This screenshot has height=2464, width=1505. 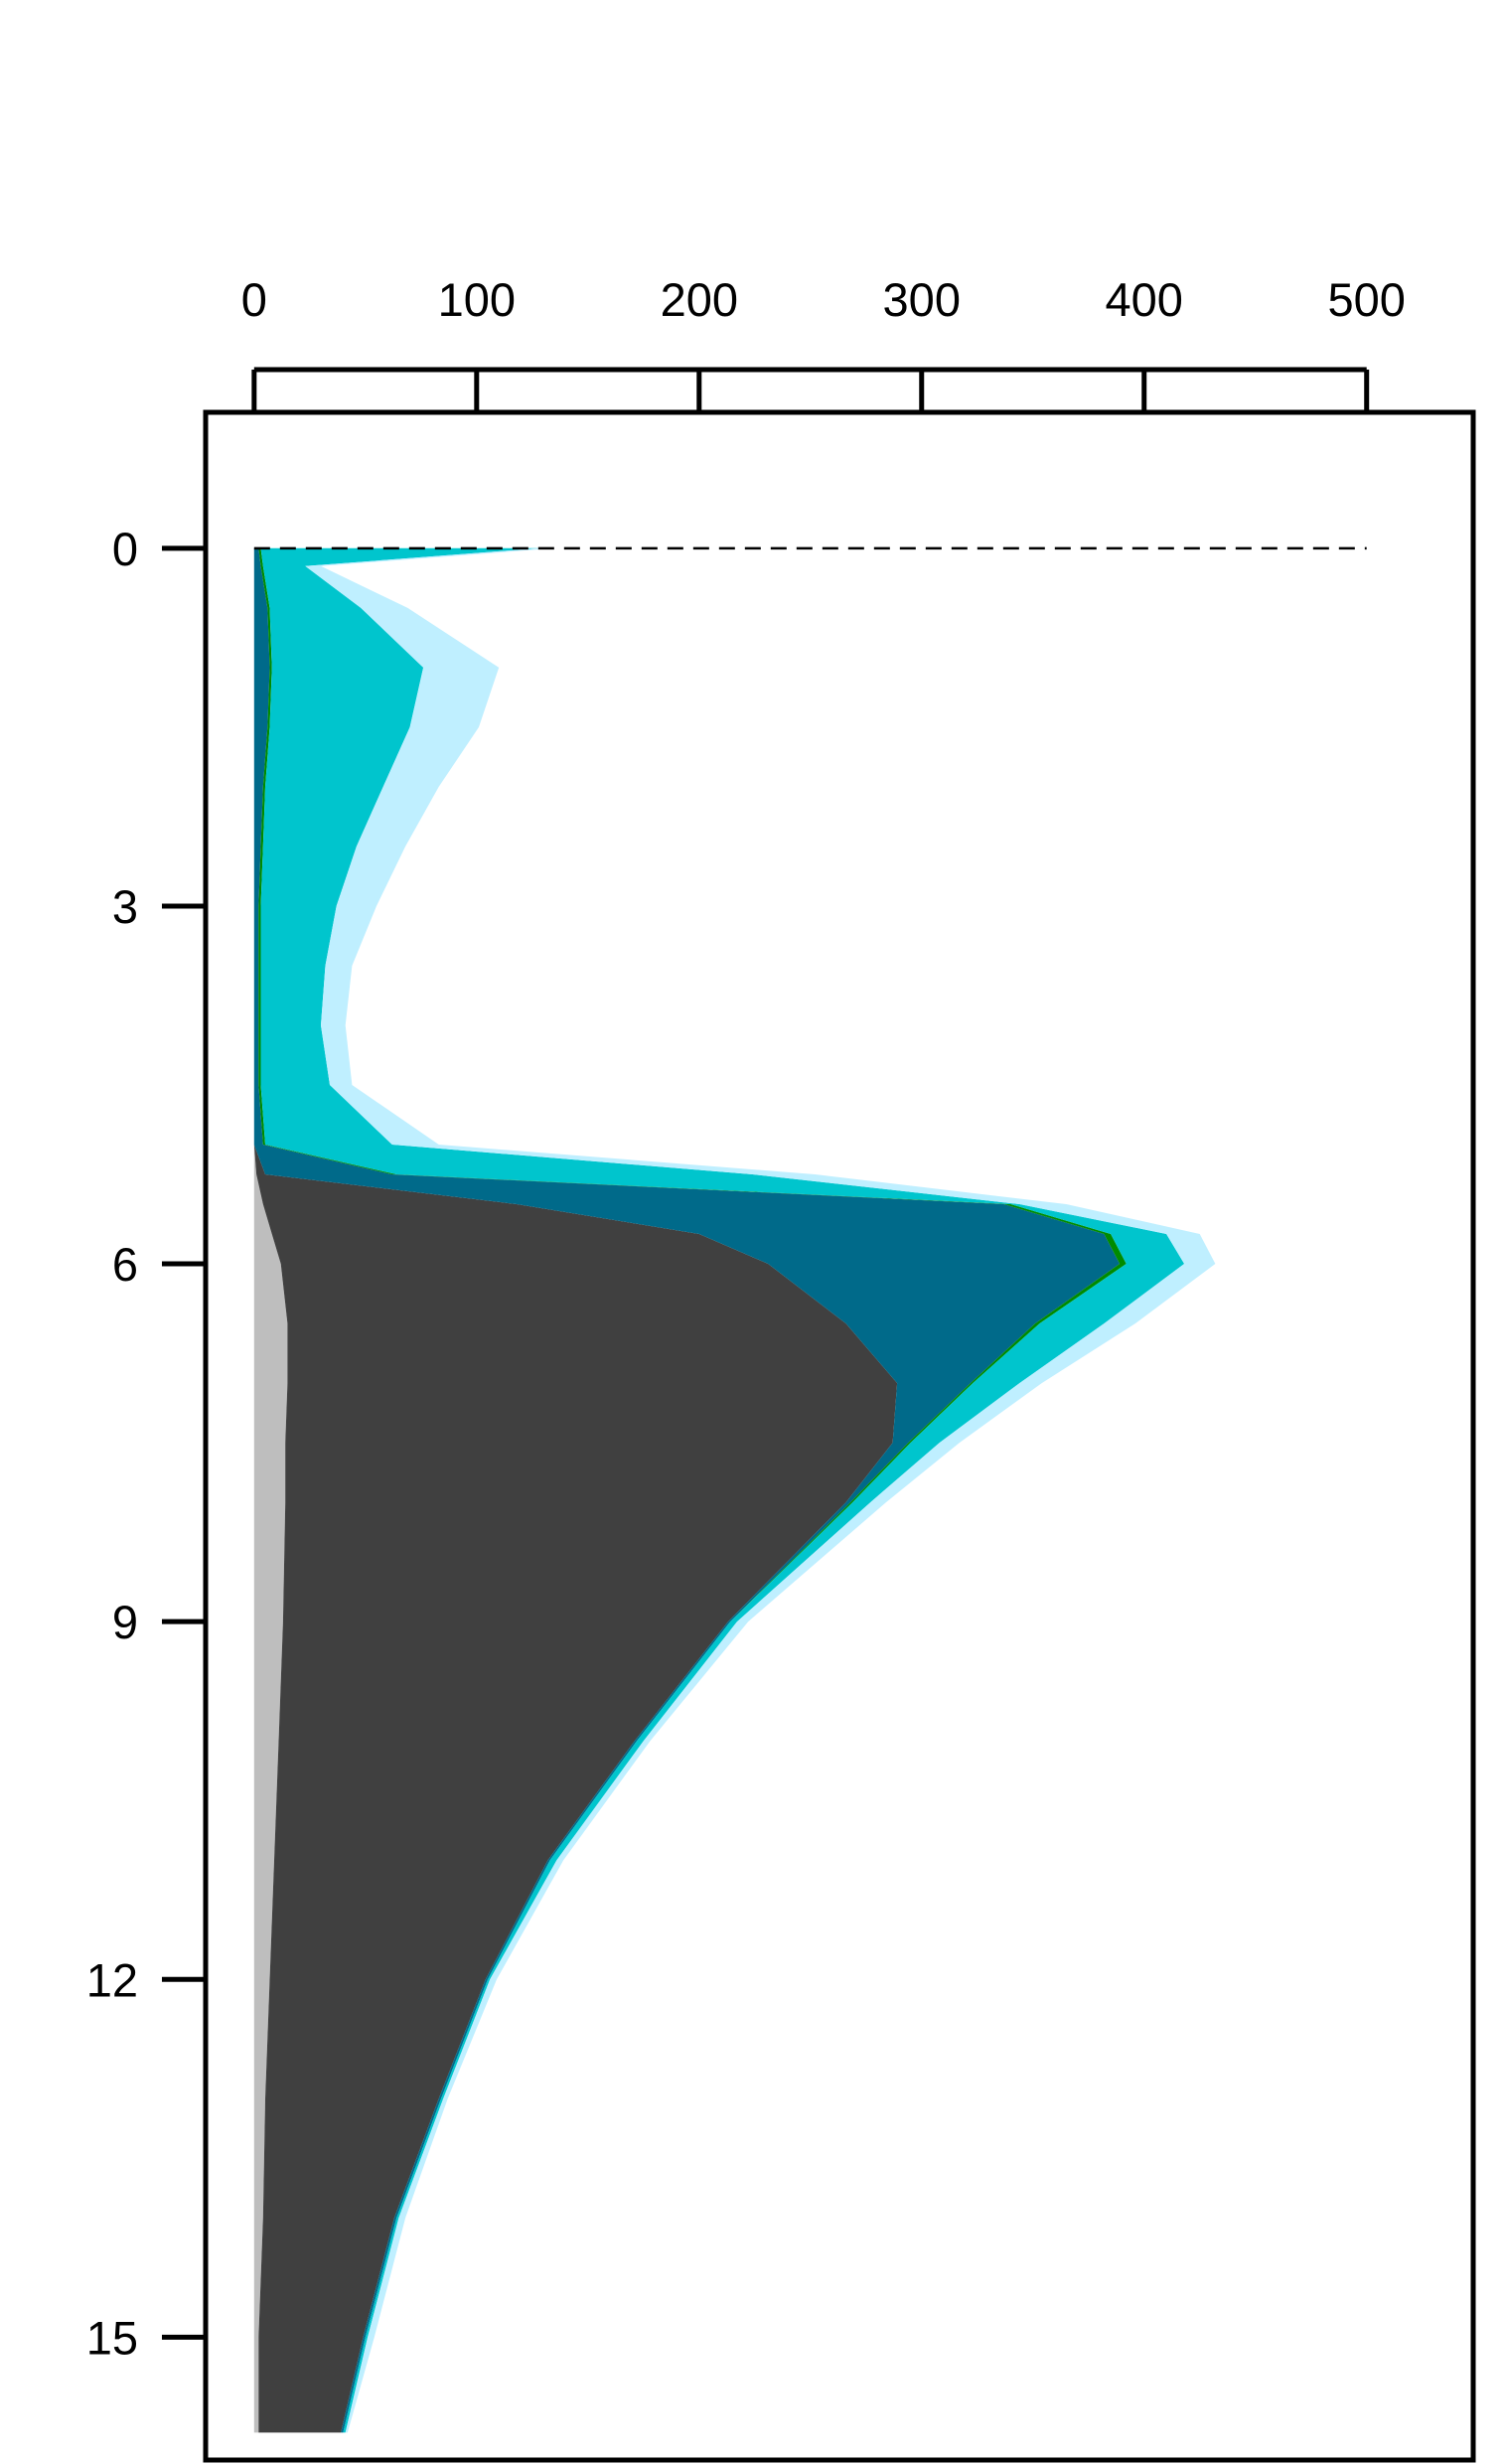 What do you see at coordinates (1367, 299) in the screenshot?
I see `x-tick-label: 500` at bounding box center [1367, 299].